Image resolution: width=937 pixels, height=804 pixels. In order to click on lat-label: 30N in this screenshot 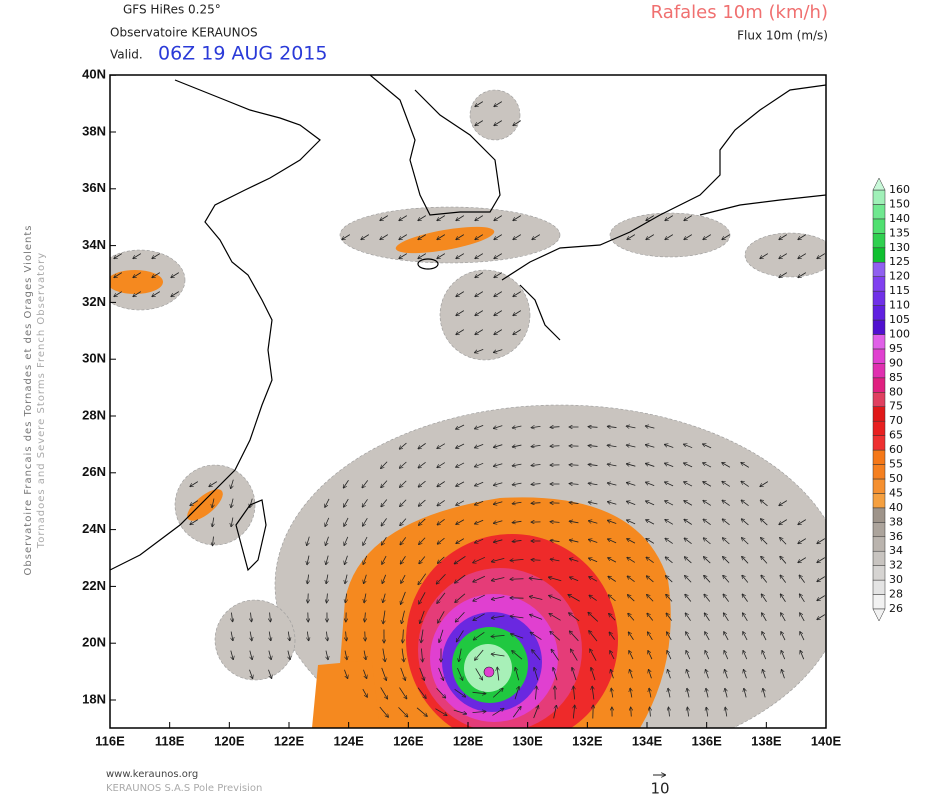, I will do `click(94, 358)`.